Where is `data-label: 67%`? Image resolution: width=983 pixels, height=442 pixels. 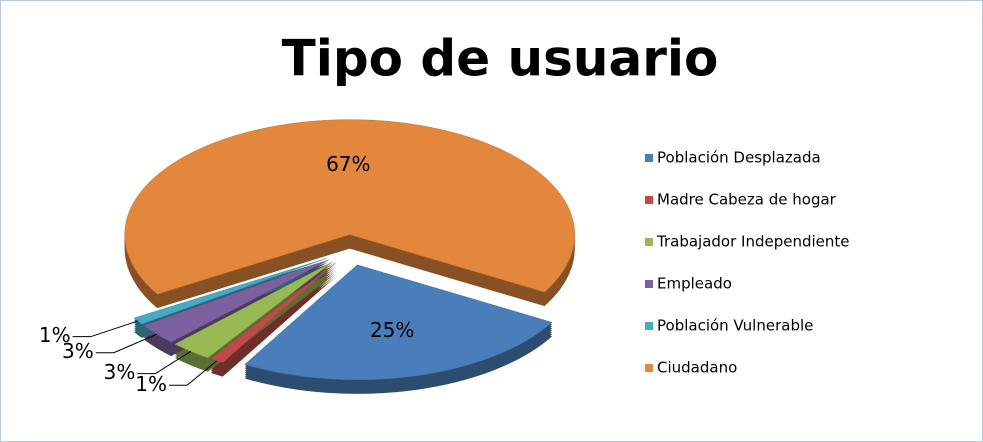
data-label: 67% is located at coordinates (348, 164).